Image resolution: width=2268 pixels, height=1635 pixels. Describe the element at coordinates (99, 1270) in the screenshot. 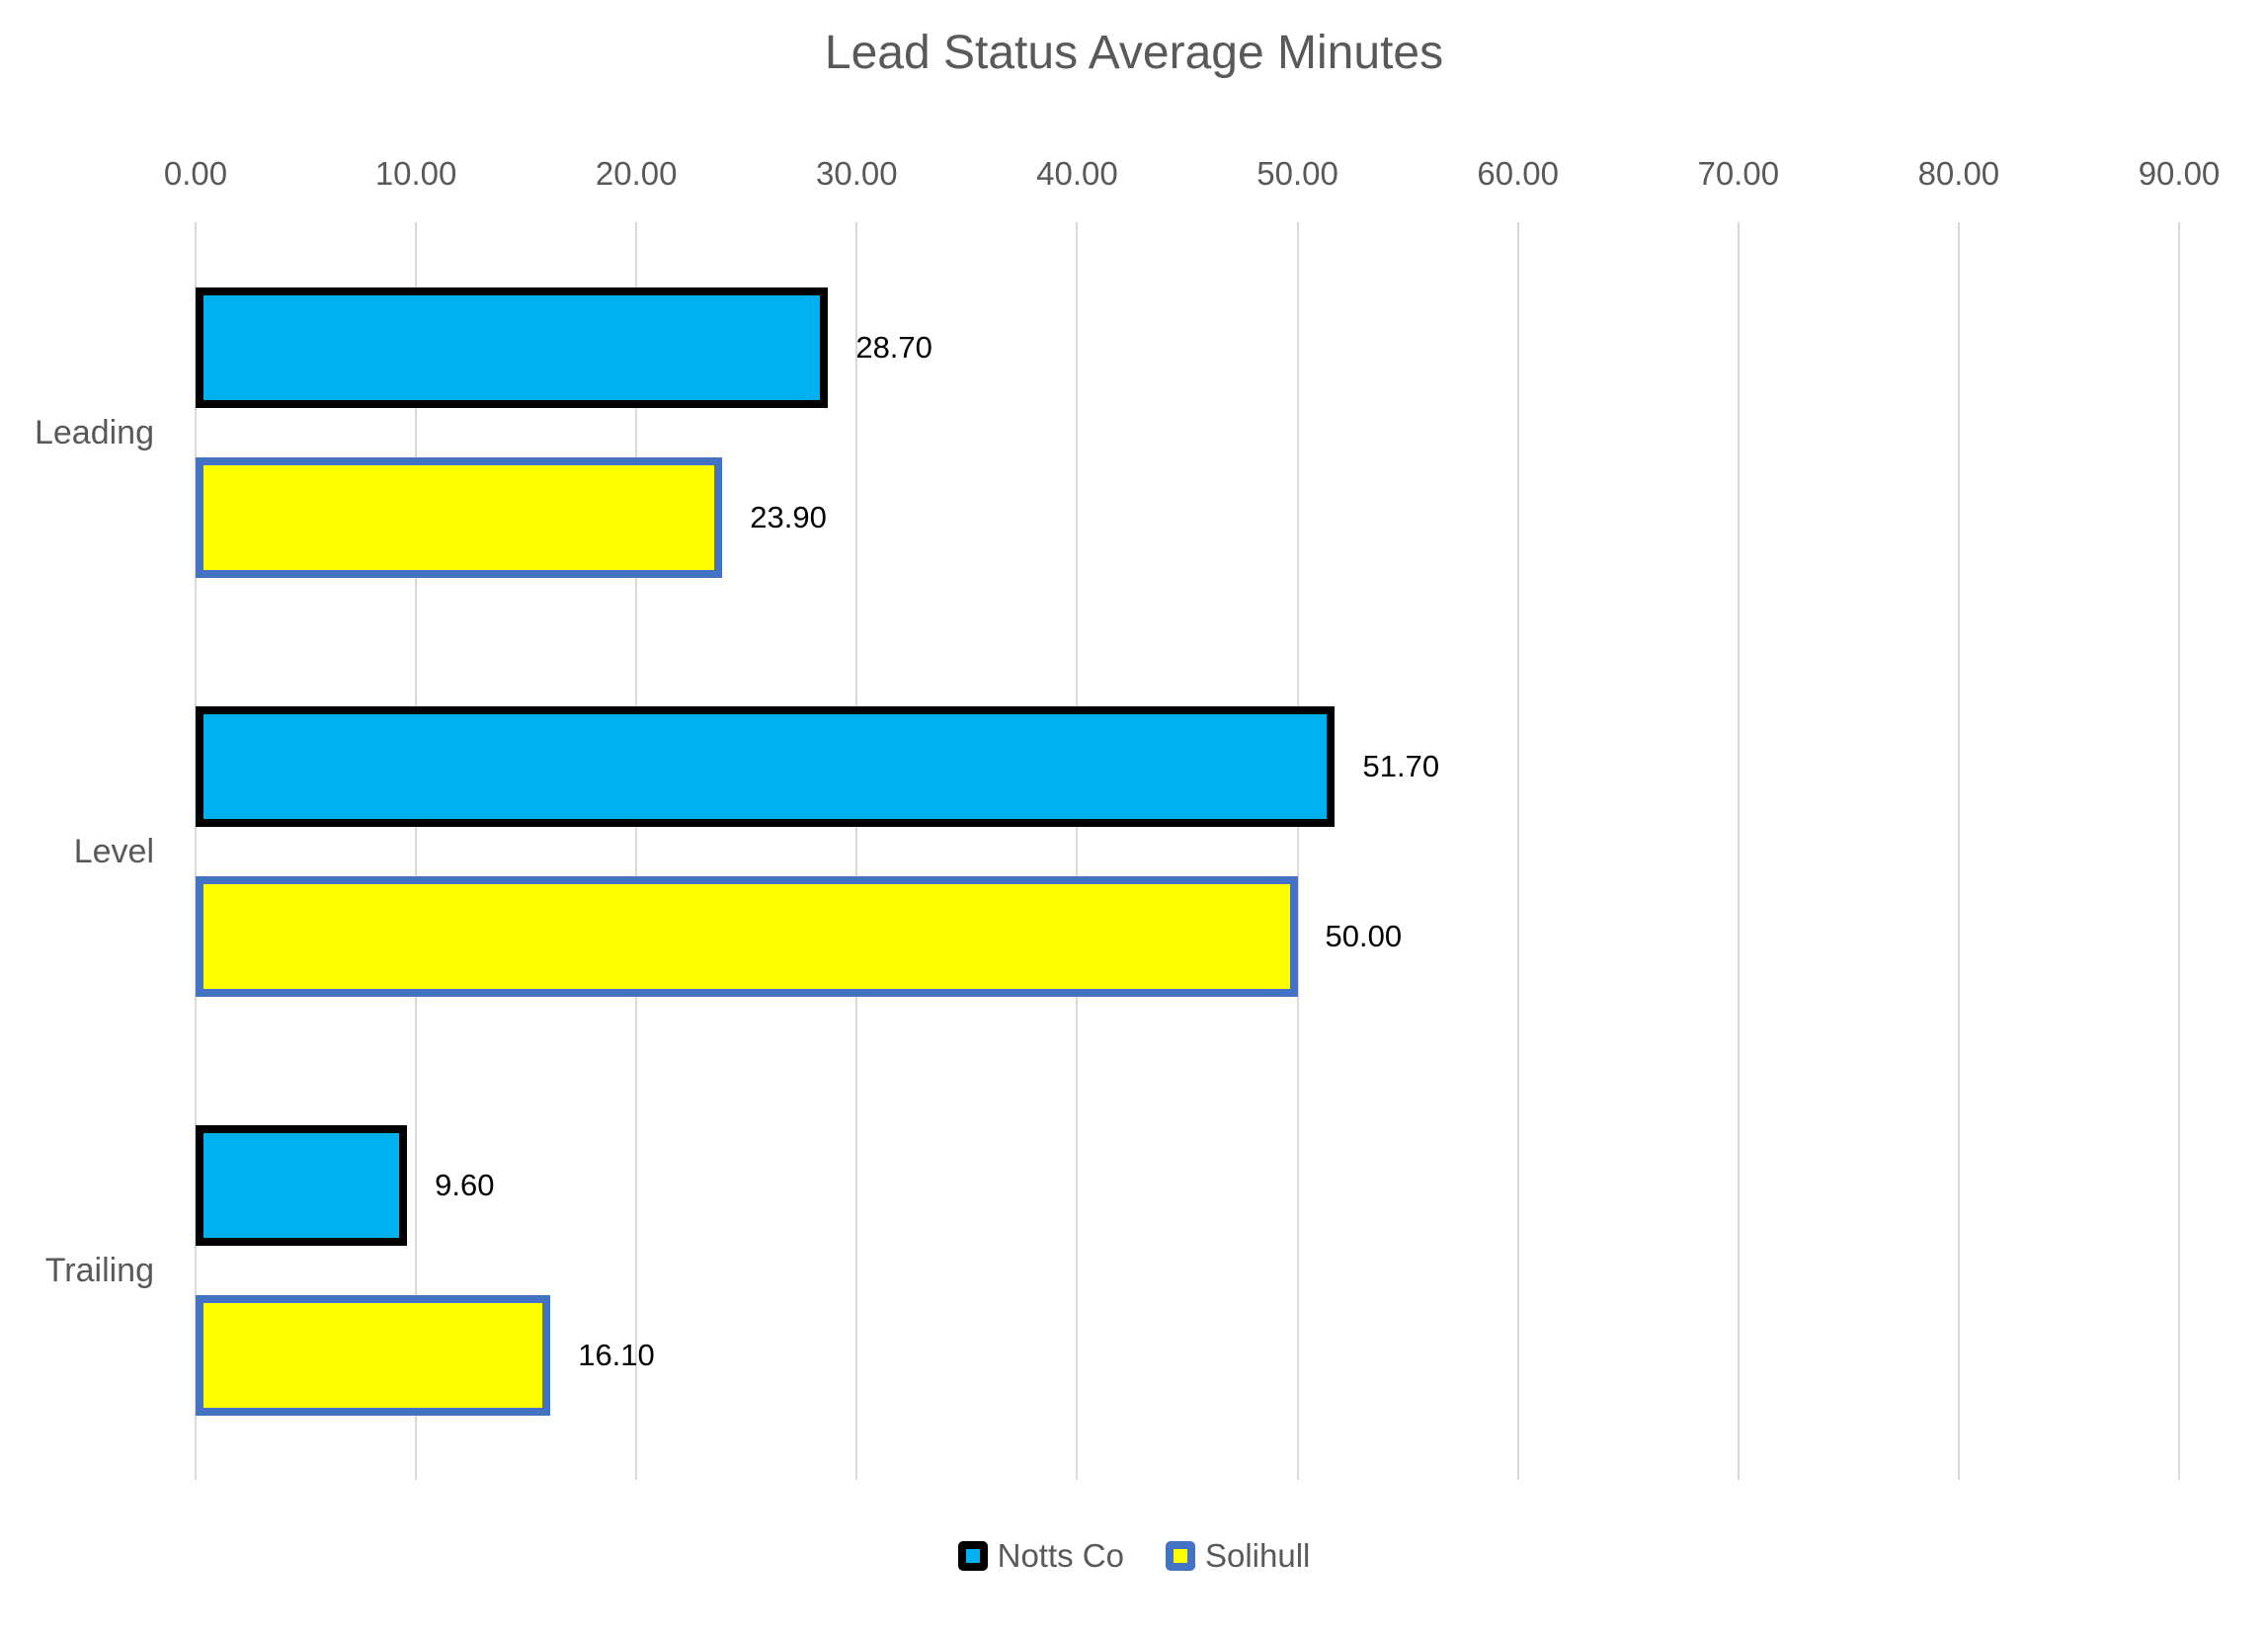

I see `category-label-trailing: Trailing` at that location.